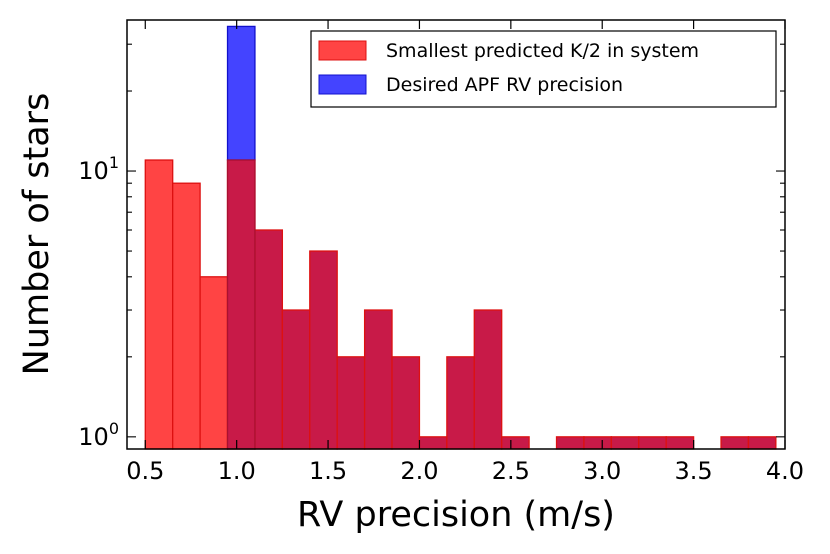  What do you see at coordinates (342, 84) in the screenshot?
I see `legend-swatch-blue` at bounding box center [342, 84].